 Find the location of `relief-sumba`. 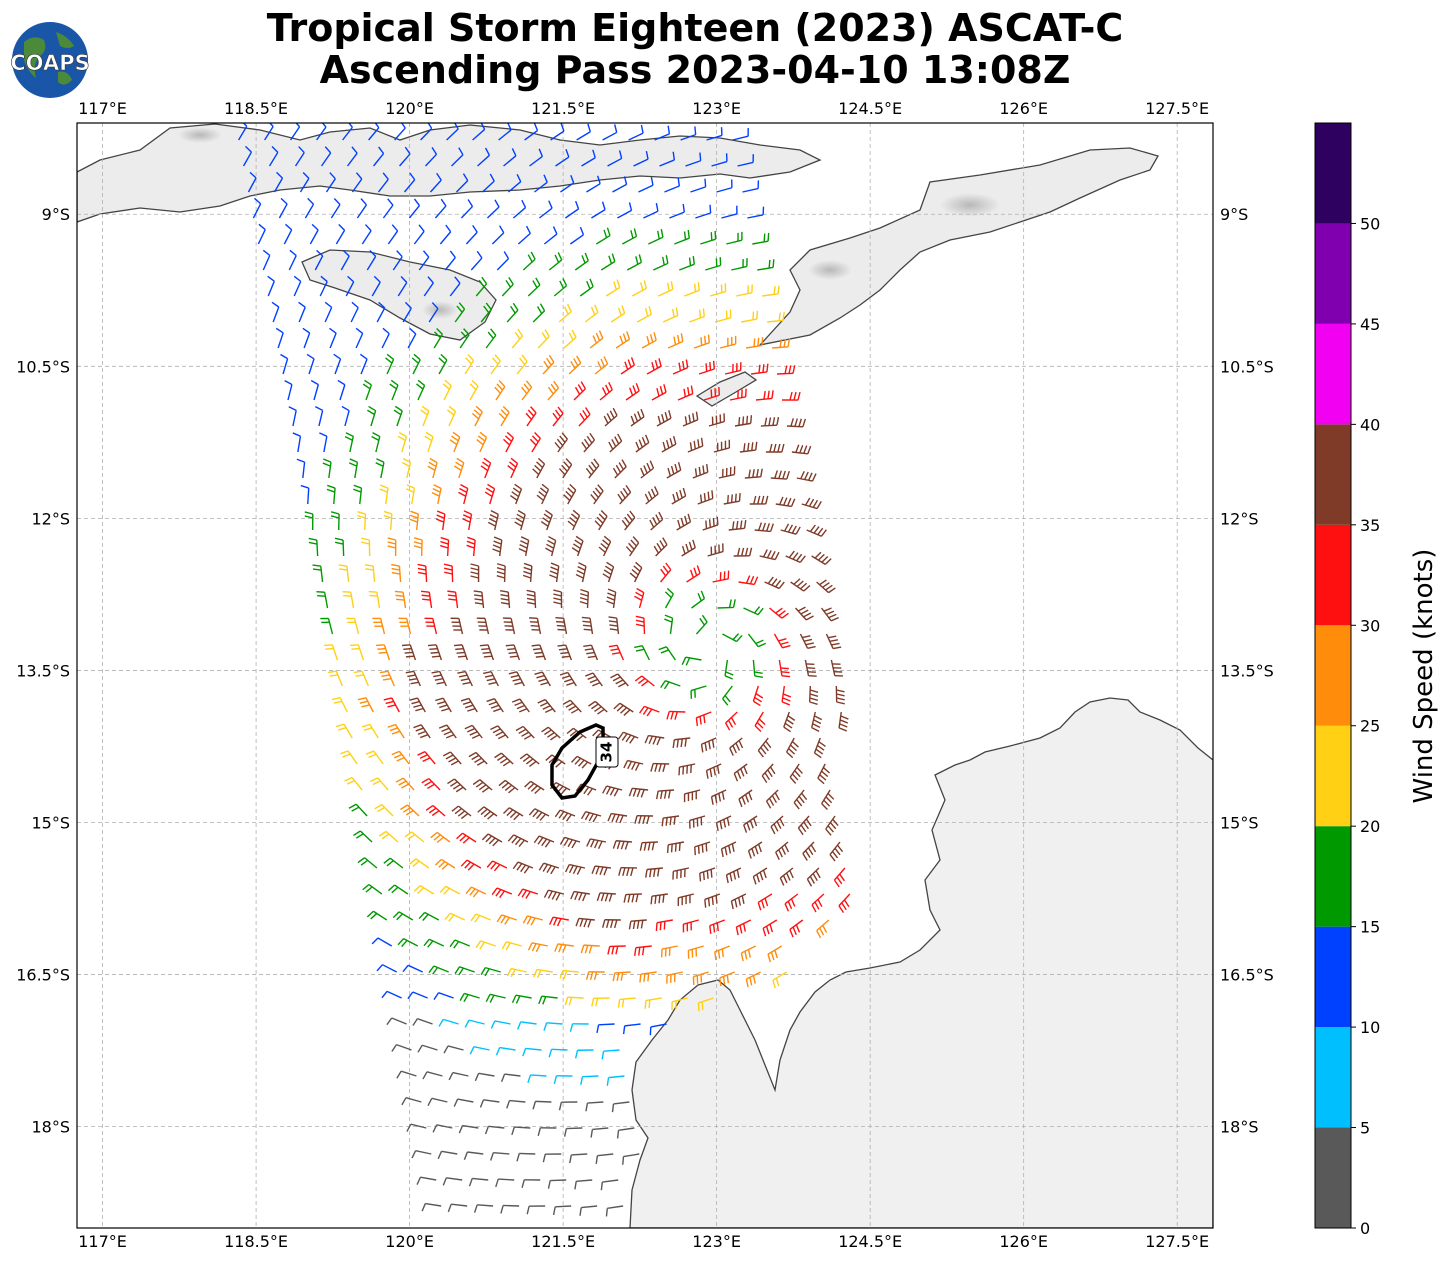

relief-sumba is located at coordinates (440, 310).